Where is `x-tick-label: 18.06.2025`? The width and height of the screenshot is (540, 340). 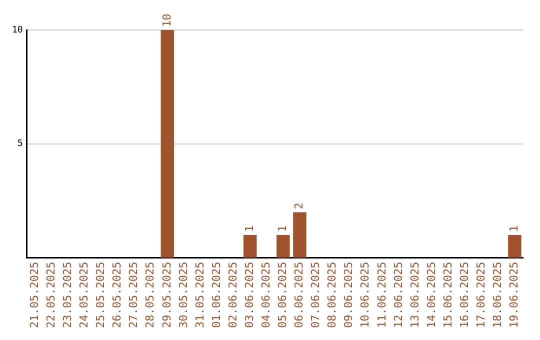 x-tick-label: 18.06.2025 is located at coordinates (497, 295).